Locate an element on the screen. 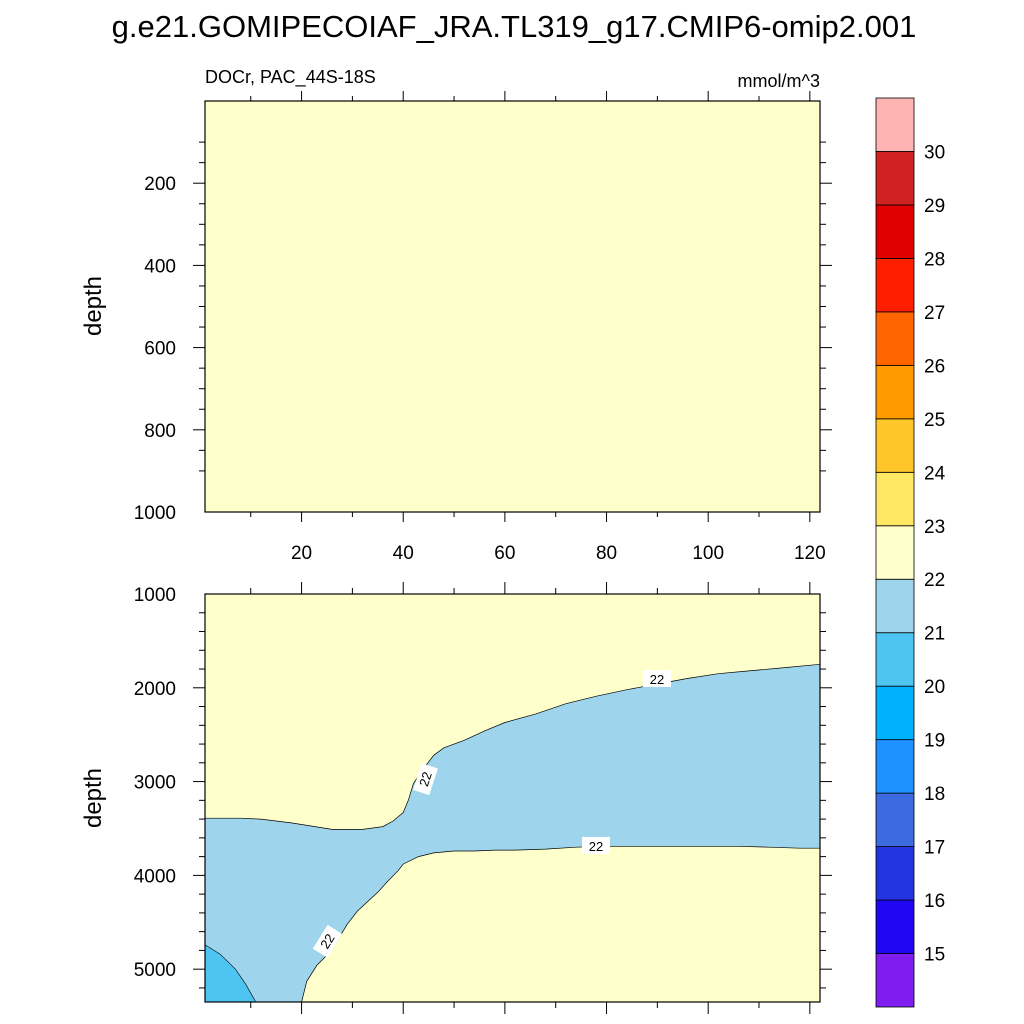  colorbar-label: 27 is located at coordinates (934, 313).